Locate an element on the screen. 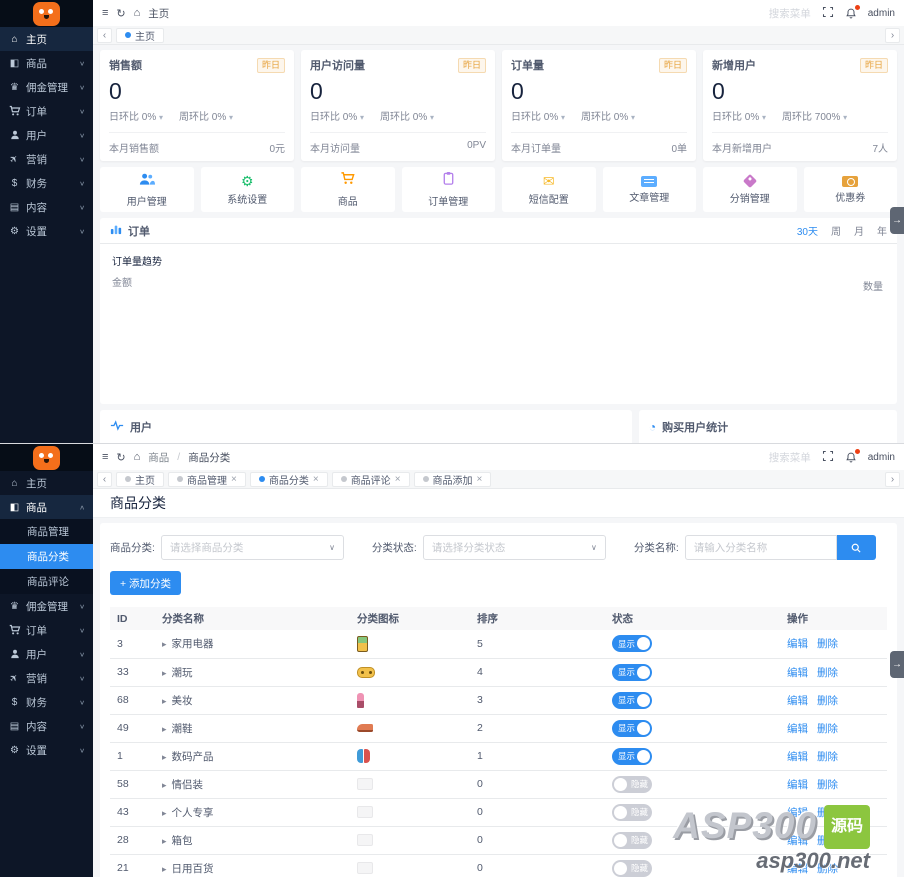  category-select: 请选择商品分类 ∨ is located at coordinates (252, 547).